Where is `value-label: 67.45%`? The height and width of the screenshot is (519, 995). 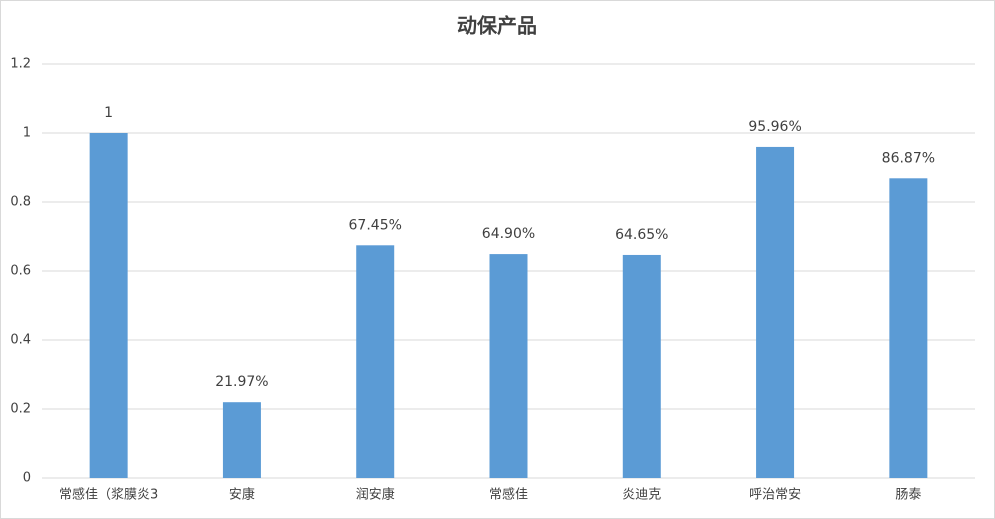 value-label: 67.45% is located at coordinates (375, 225).